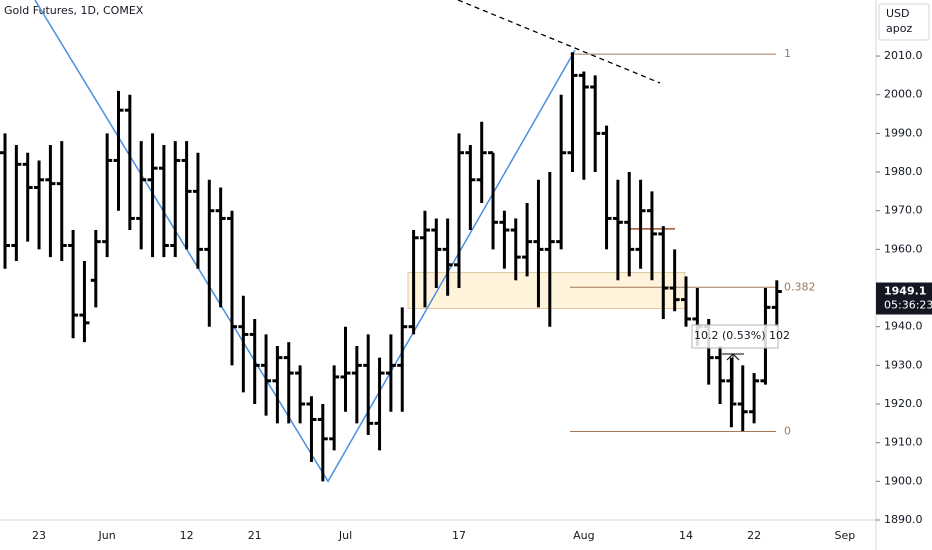 Image resolution: width=932 pixels, height=550 pixels. I want to click on price-label: 1949.1, so click(905, 291).